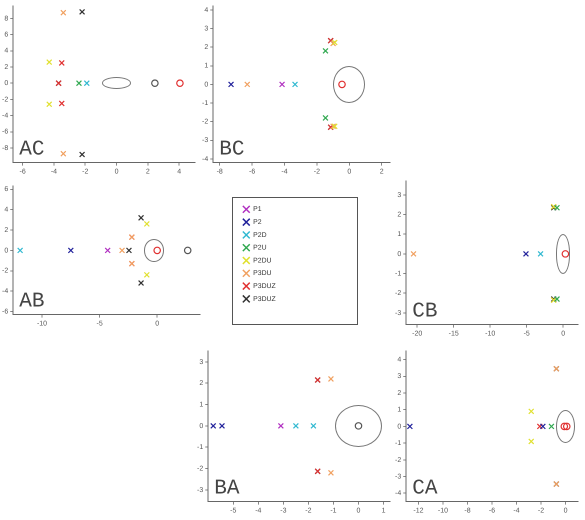  I want to click on text: AC, so click(31, 150).